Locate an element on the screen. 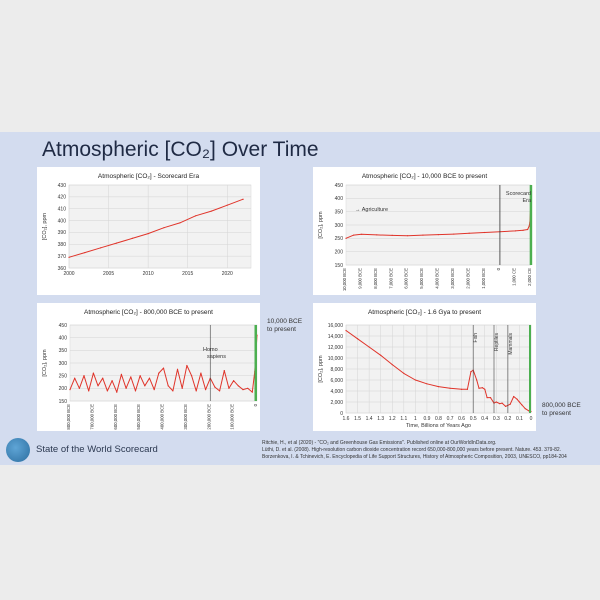 The height and width of the screenshot is (600, 600). scorecard-era-marker is located at coordinates (531, 225).